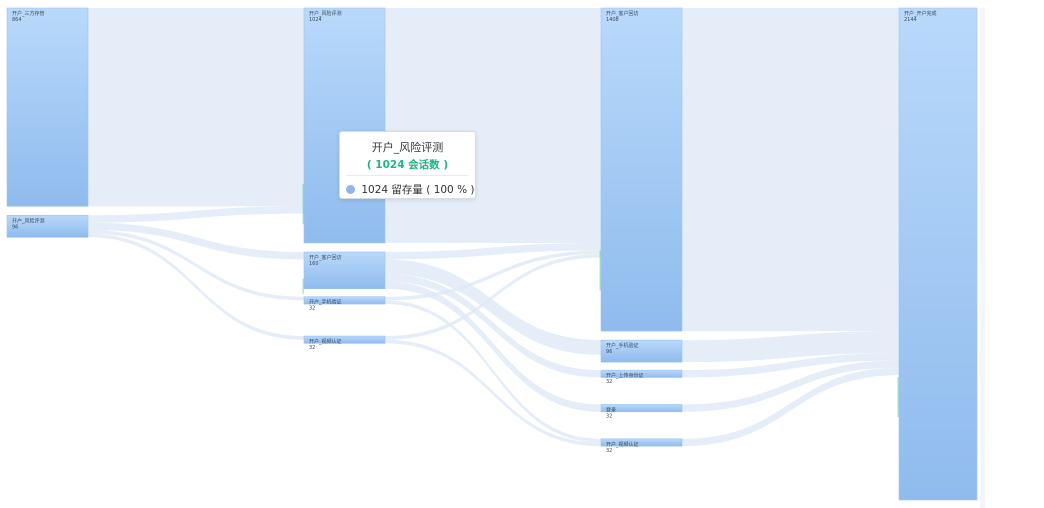 The height and width of the screenshot is (508, 1044). I want to click on sankey-node-label: 开户_三方存管, so click(28, 13).